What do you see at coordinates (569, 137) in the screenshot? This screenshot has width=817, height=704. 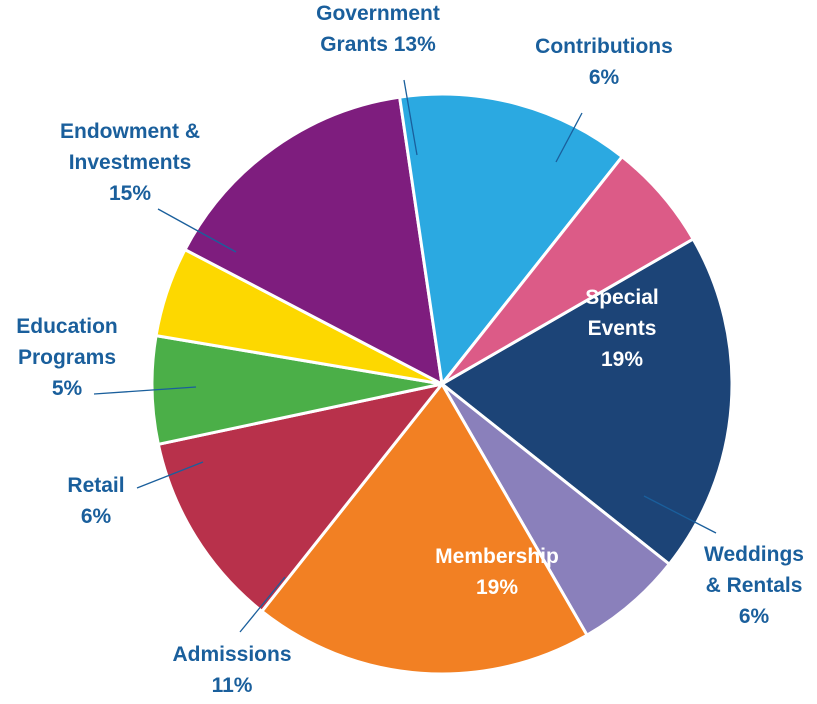 I see `leader-line-contributions` at bounding box center [569, 137].